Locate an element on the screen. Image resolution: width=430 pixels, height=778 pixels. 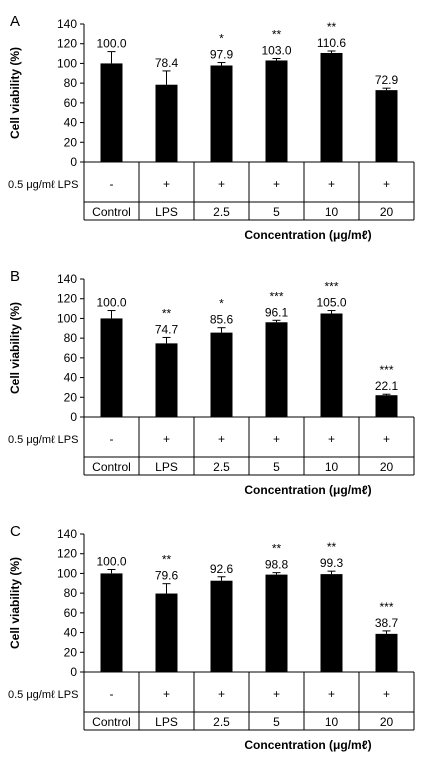
panel-label: C is located at coordinates (15, 531).